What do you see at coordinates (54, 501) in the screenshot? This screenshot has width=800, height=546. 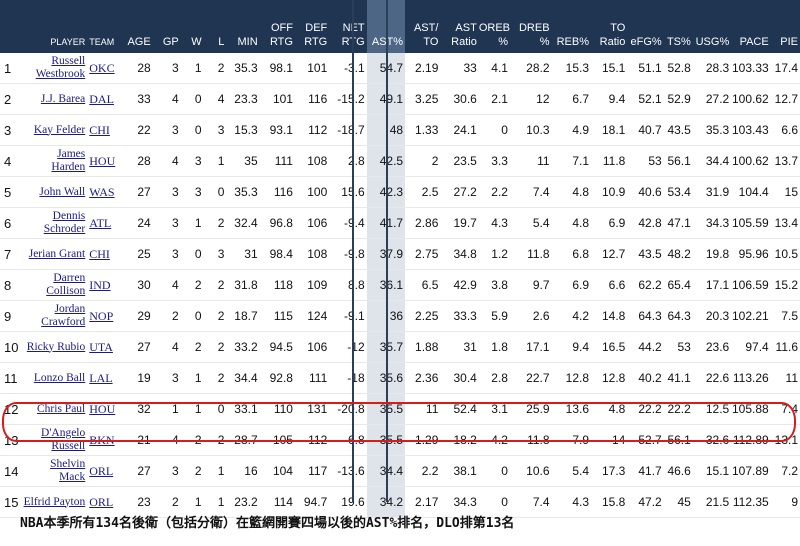 I see `player-link: Elfrid Payton` at bounding box center [54, 501].